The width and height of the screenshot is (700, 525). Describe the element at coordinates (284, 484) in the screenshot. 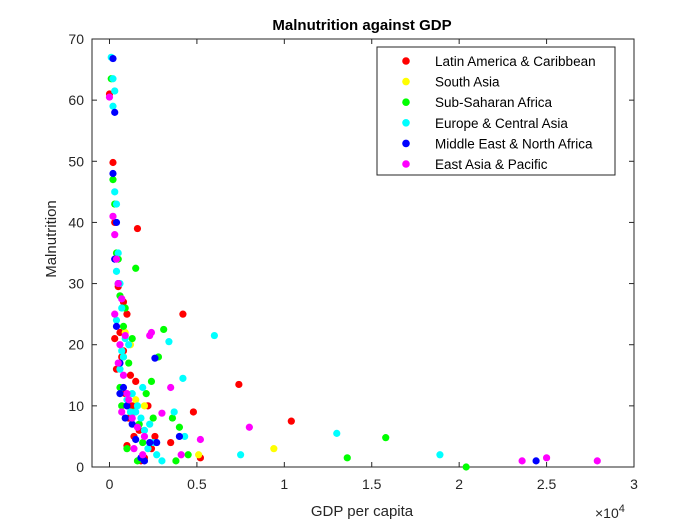

I see `x-tick-label: 1` at that location.